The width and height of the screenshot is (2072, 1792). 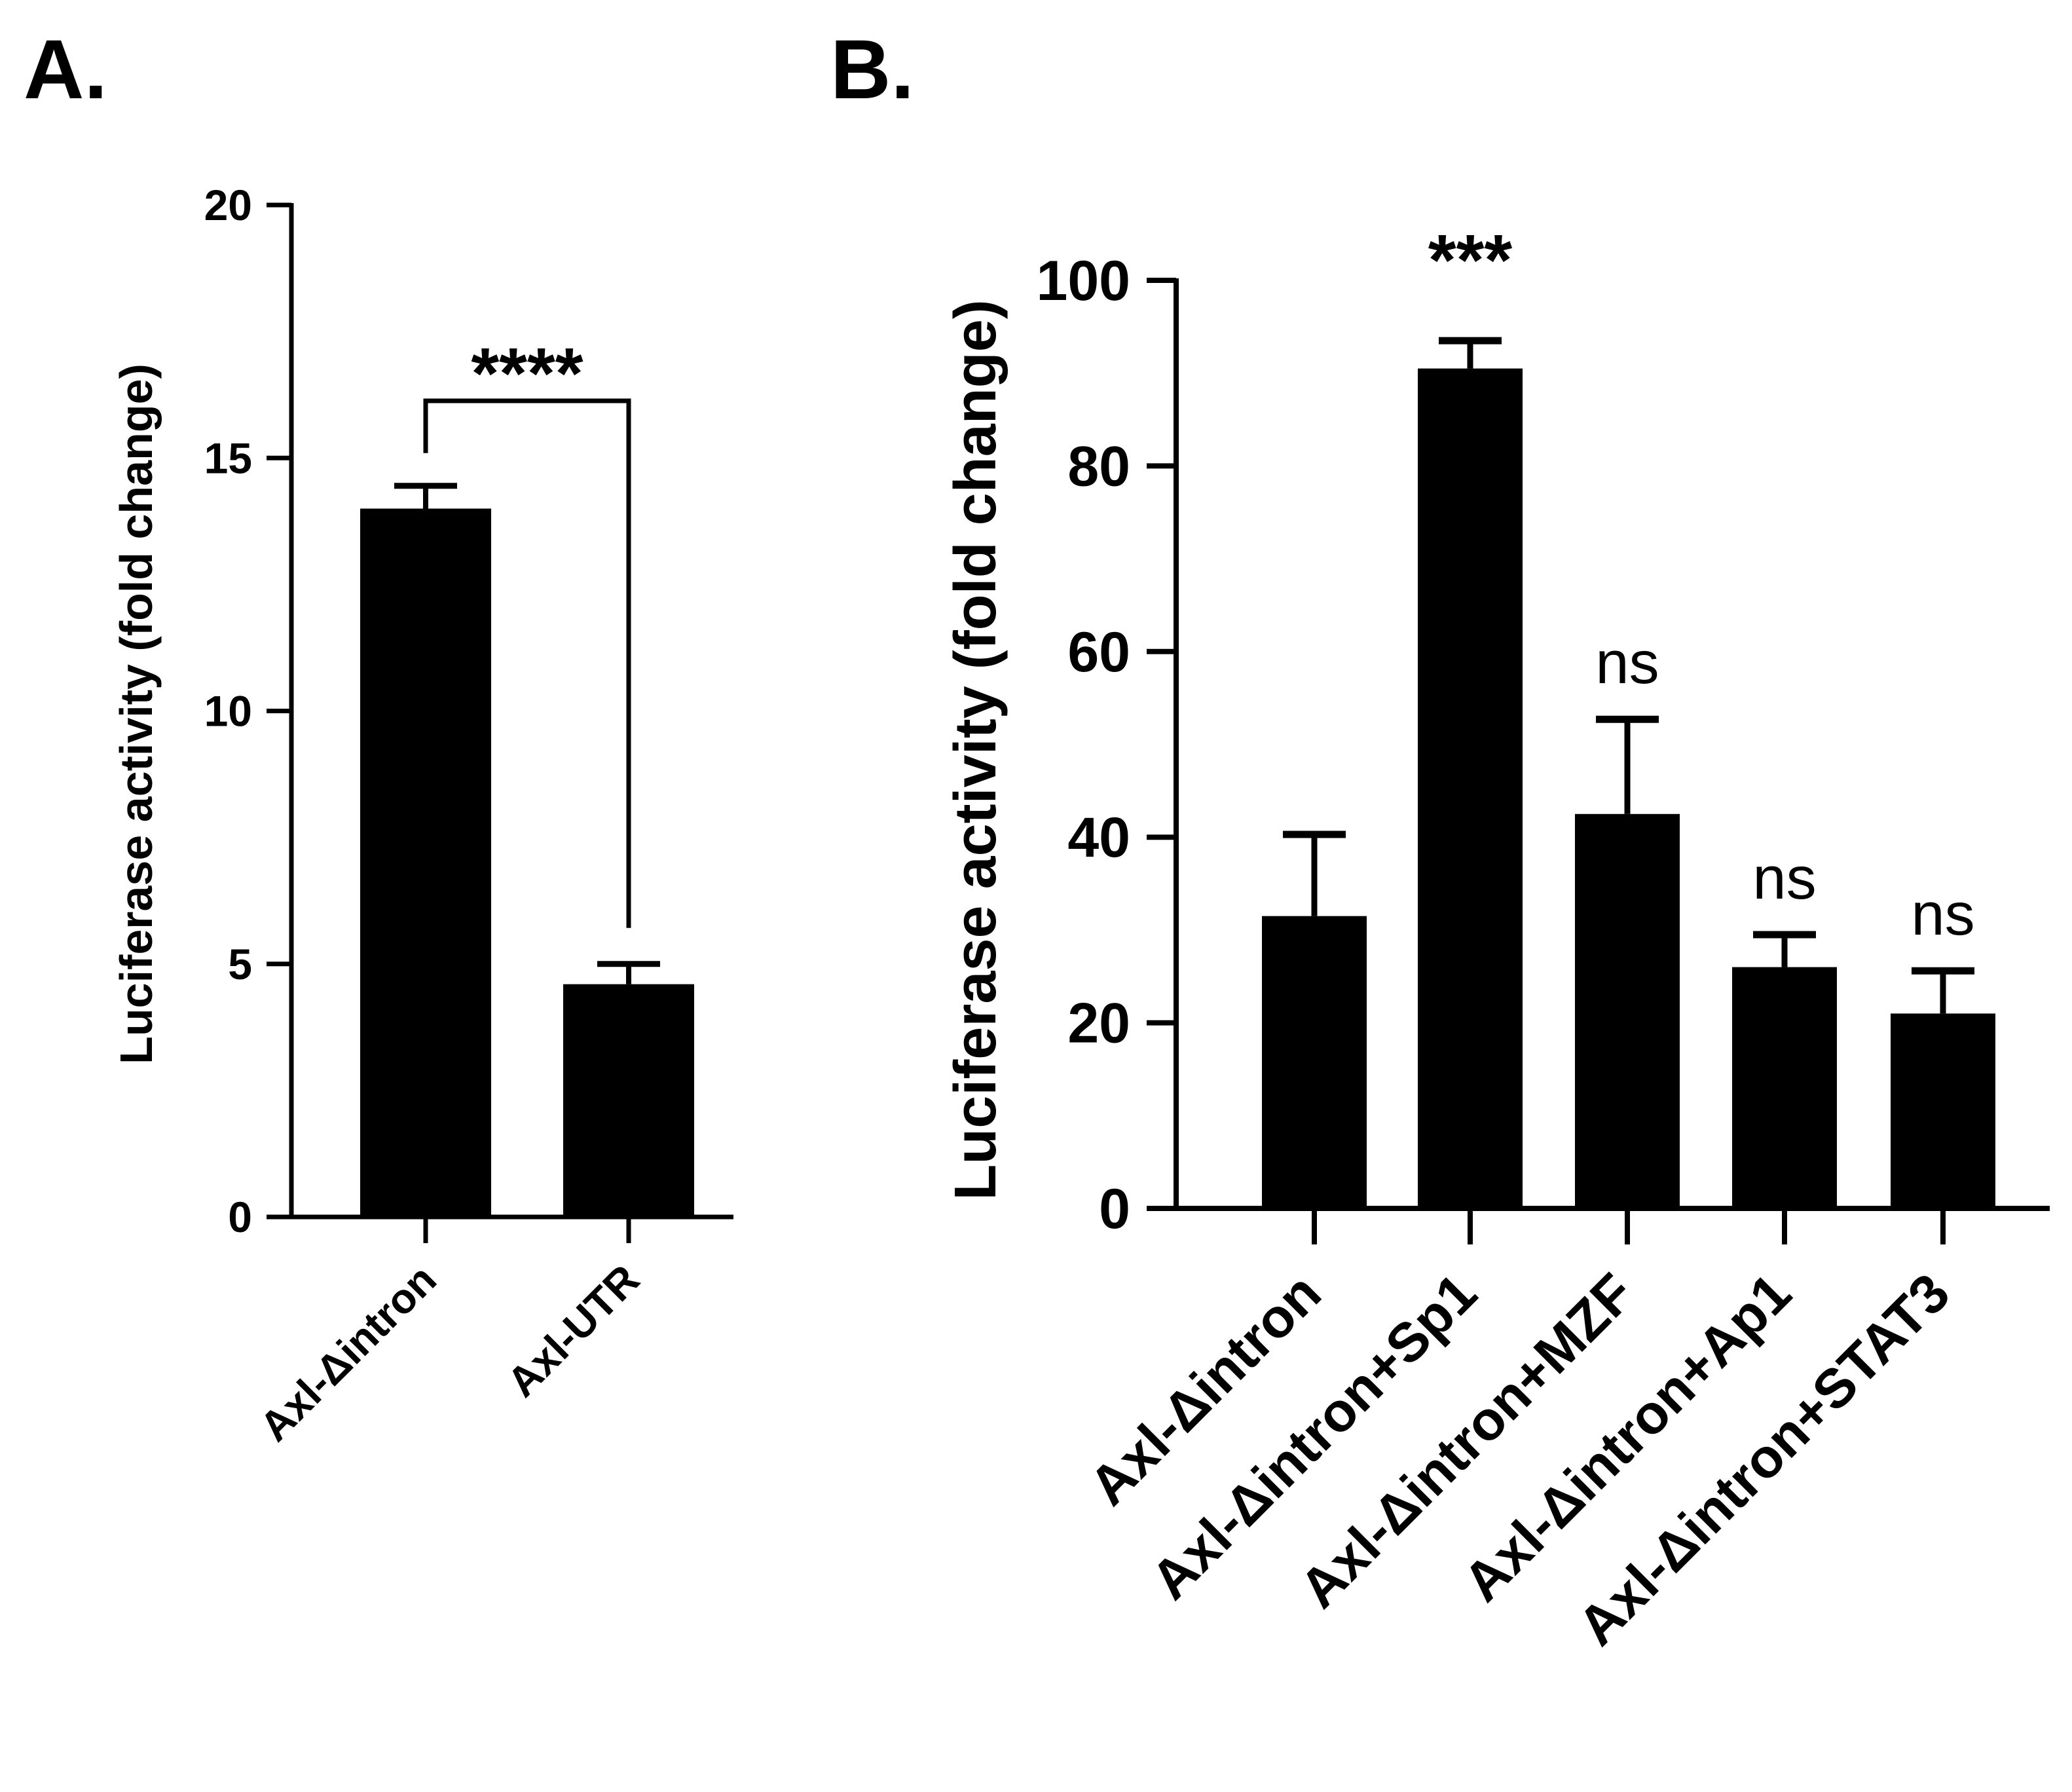 I want to click on panel-a-y-tick-label: 20, so click(x=228, y=205).